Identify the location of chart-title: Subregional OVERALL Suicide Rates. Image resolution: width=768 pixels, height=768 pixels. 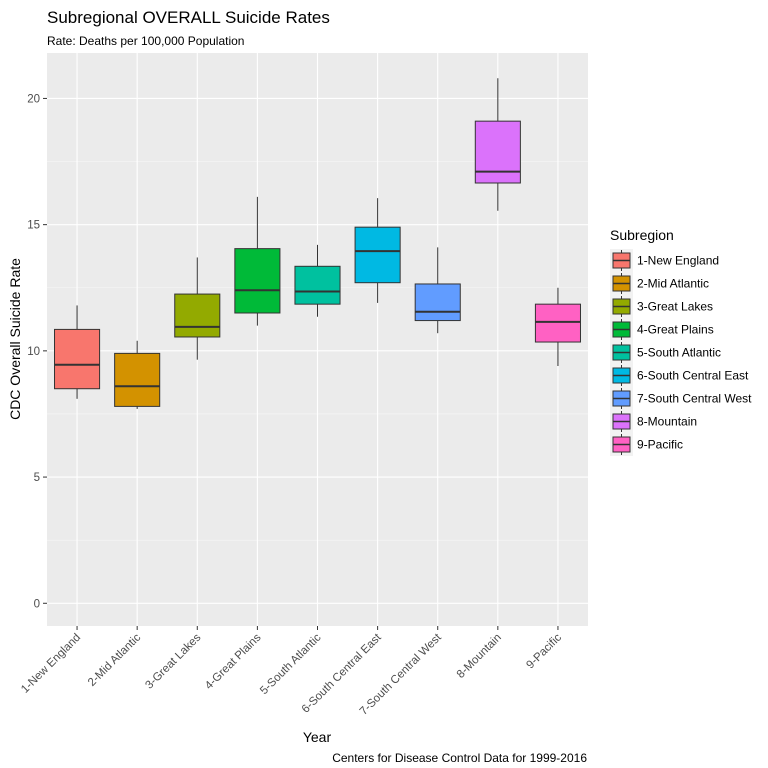
(188, 17).